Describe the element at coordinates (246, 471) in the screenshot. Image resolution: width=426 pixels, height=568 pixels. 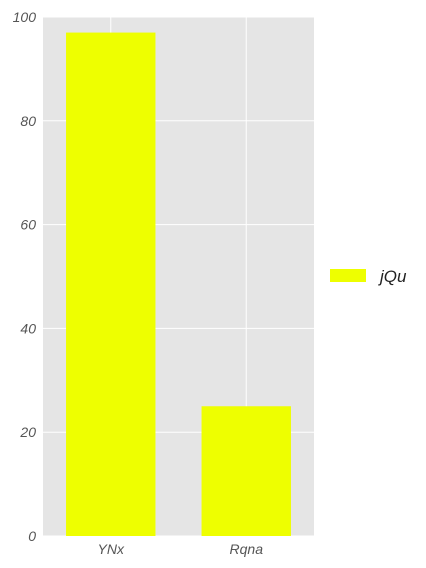
I see `bar-rqna` at that location.